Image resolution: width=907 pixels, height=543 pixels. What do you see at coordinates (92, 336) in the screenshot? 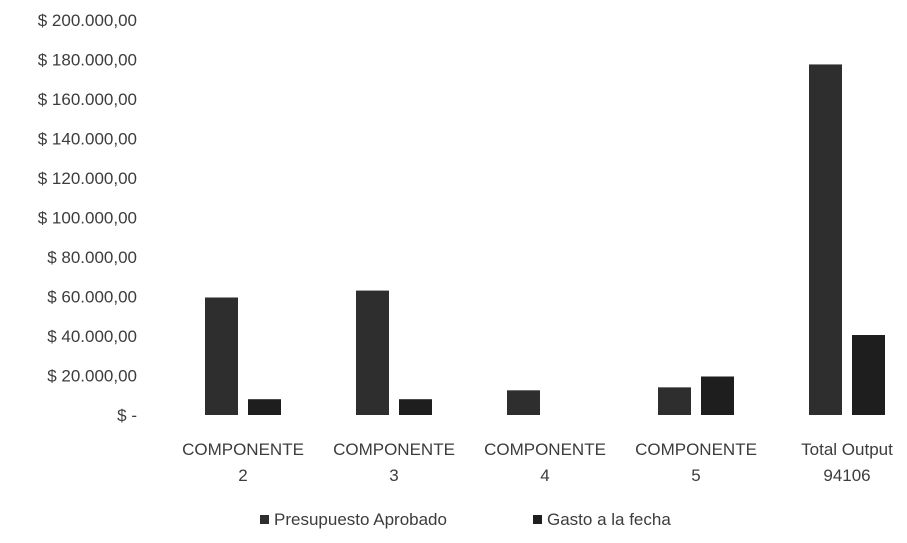
I see `y-tick-label: $ 40.000,00` at bounding box center [92, 336].